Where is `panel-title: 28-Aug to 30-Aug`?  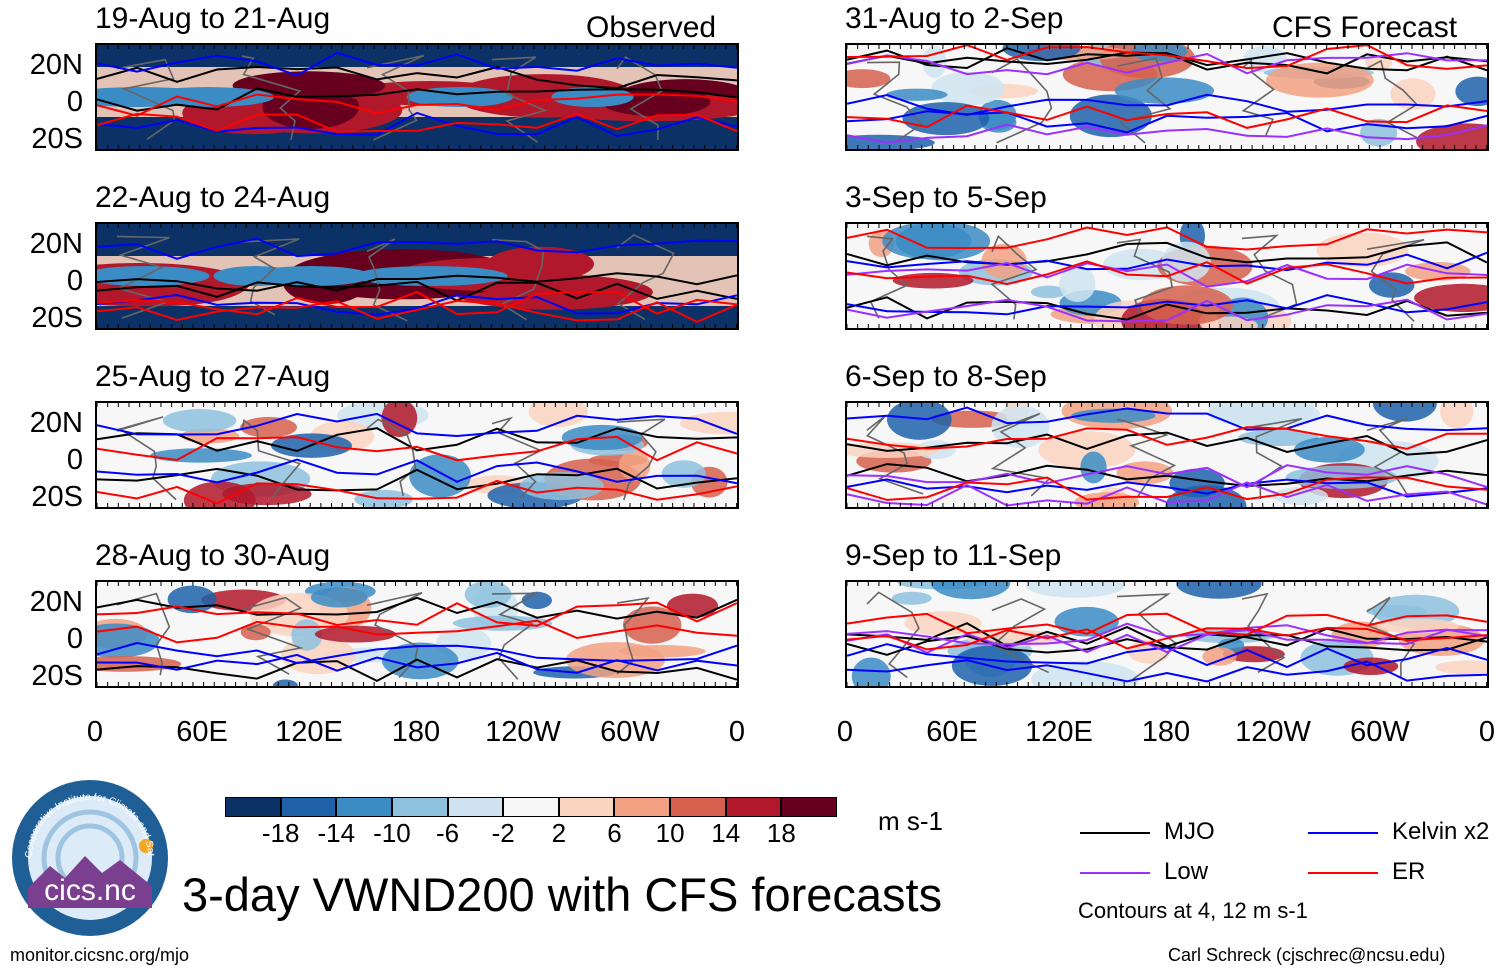 panel-title: 28-Aug to 30-Aug is located at coordinates (213, 555).